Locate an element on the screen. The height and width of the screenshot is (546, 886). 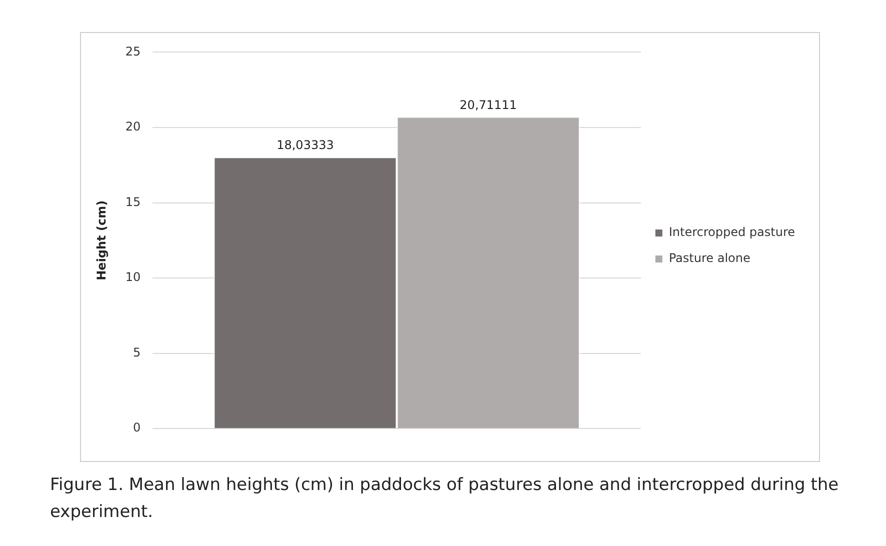
y-tick-label: 10 is located at coordinates (133, 277).